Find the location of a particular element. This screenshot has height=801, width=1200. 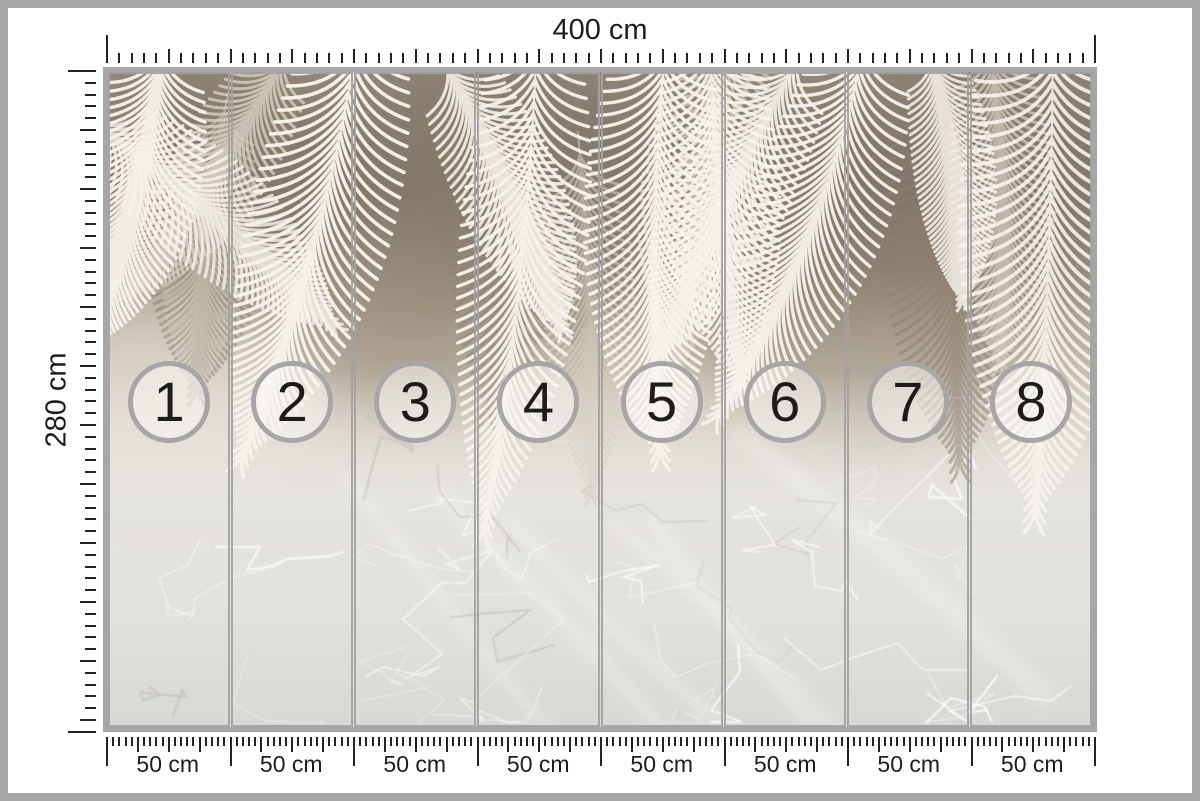

panel-number-badge: 3 is located at coordinates (415, 402).